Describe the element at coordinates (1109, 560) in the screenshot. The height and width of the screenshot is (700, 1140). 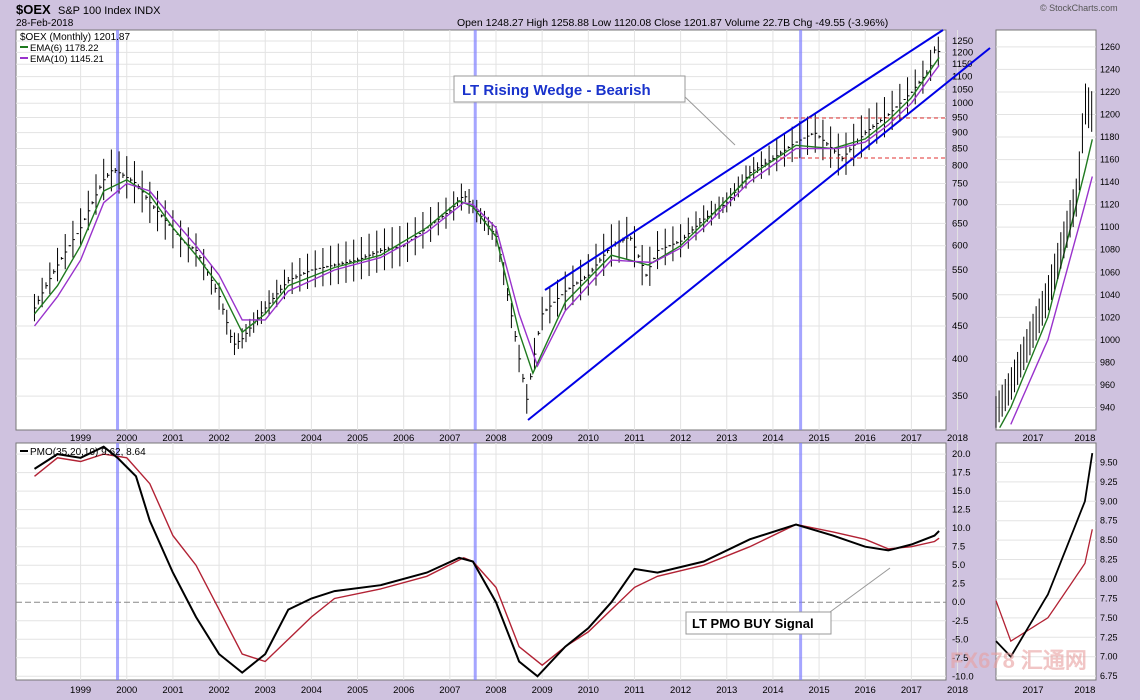
I see `zoom-pmo-y-tick-label: 8.25` at that location.